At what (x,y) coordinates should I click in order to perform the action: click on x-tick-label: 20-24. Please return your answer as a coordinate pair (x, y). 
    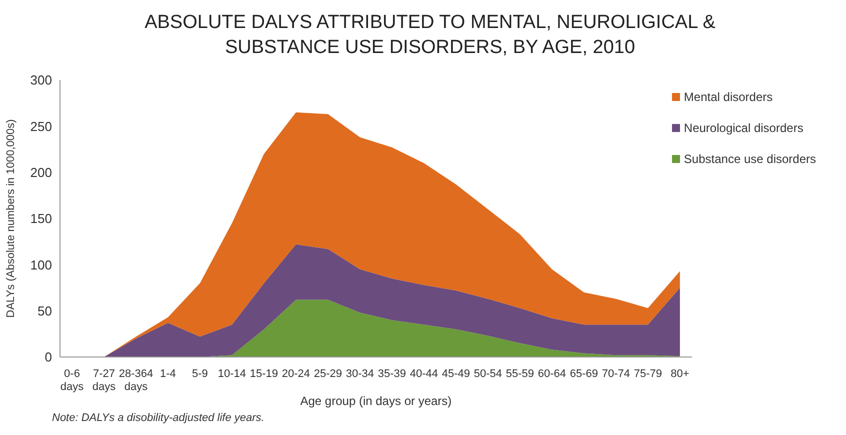
    Looking at the image, I should click on (296, 374).